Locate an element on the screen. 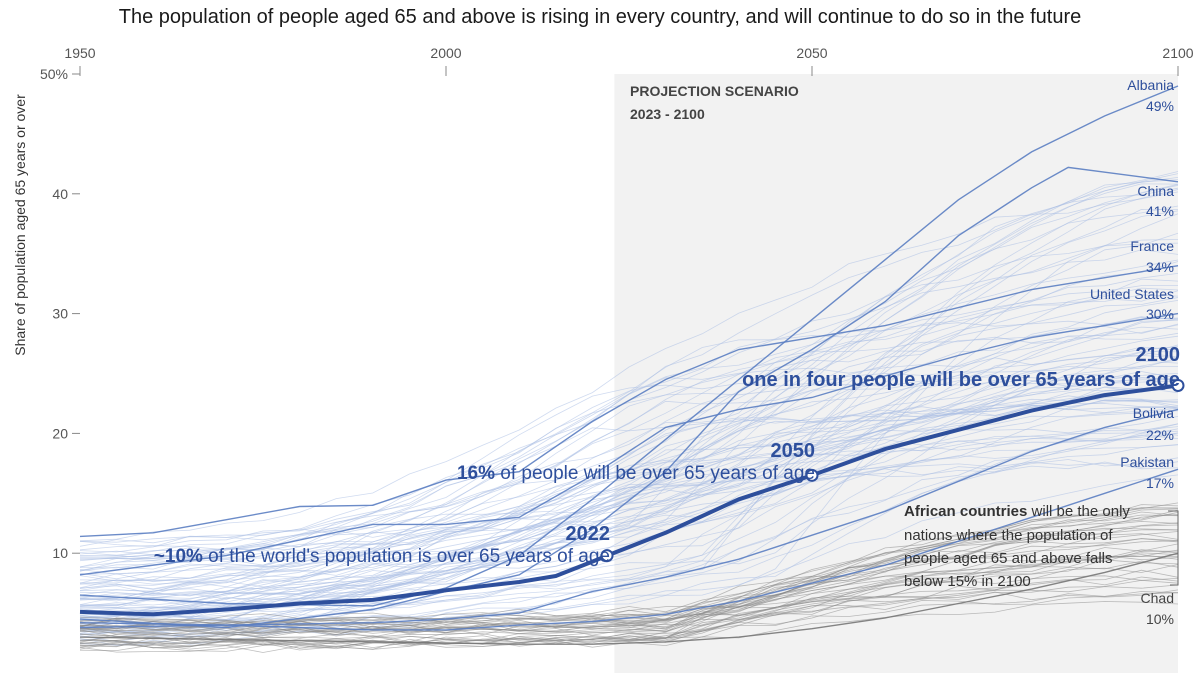 This screenshot has width=1200, height=685. africa-annotation-line1: African countries will be the only is located at coordinates (1017, 511).